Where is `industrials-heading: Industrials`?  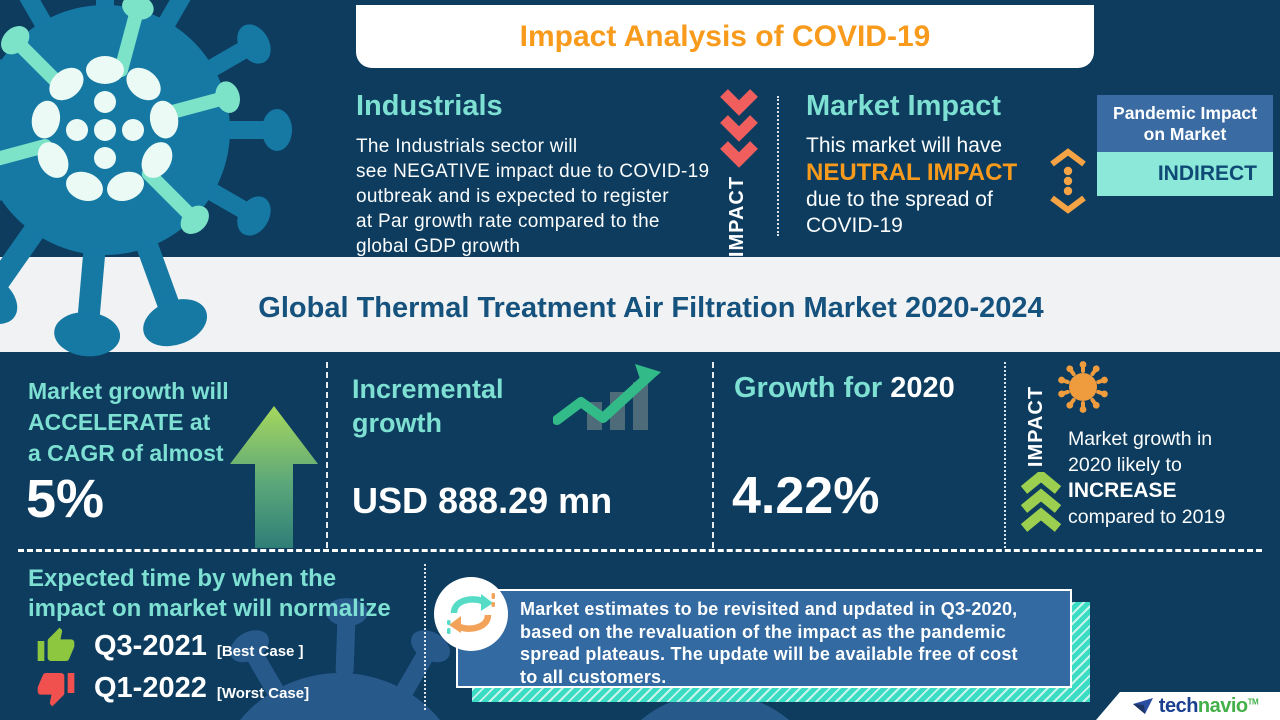
industrials-heading: Industrials is located at coordinates (429, 106).